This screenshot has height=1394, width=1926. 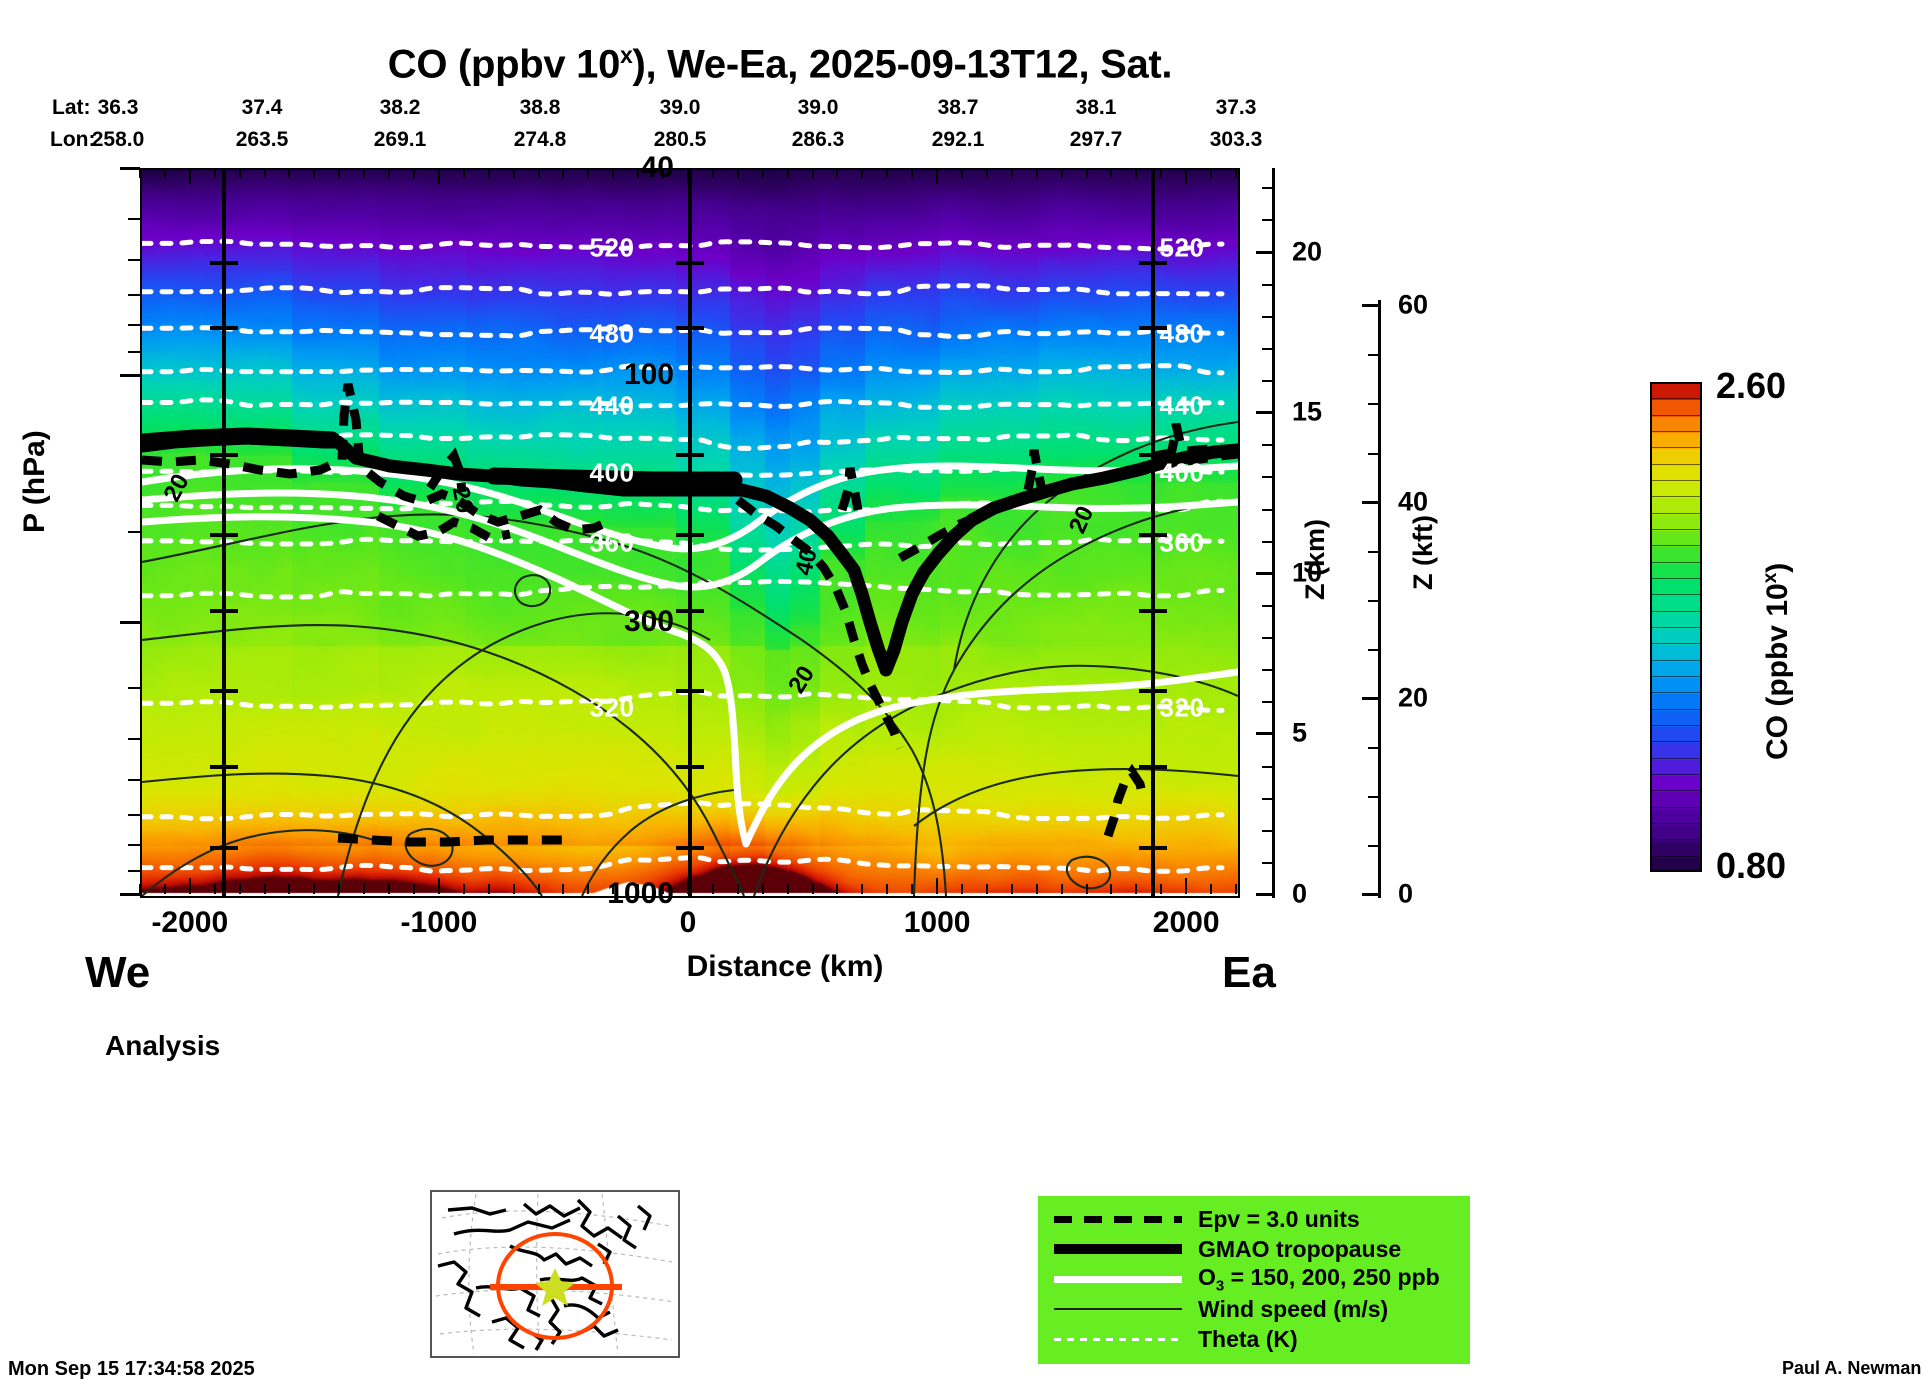 I want to click on ozone-label-sub: 3, so click(x=1220, y=1286).